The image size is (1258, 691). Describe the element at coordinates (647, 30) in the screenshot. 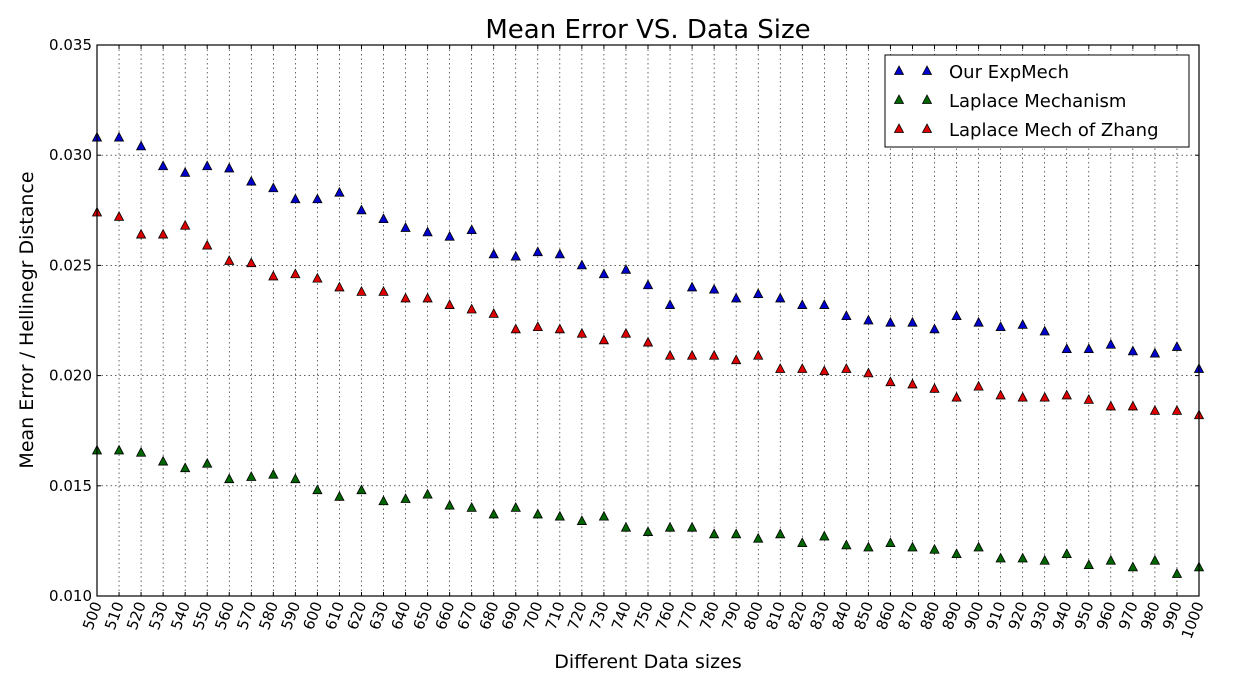

I see `chart-title: Mean Error VS. Data Size` at that location.